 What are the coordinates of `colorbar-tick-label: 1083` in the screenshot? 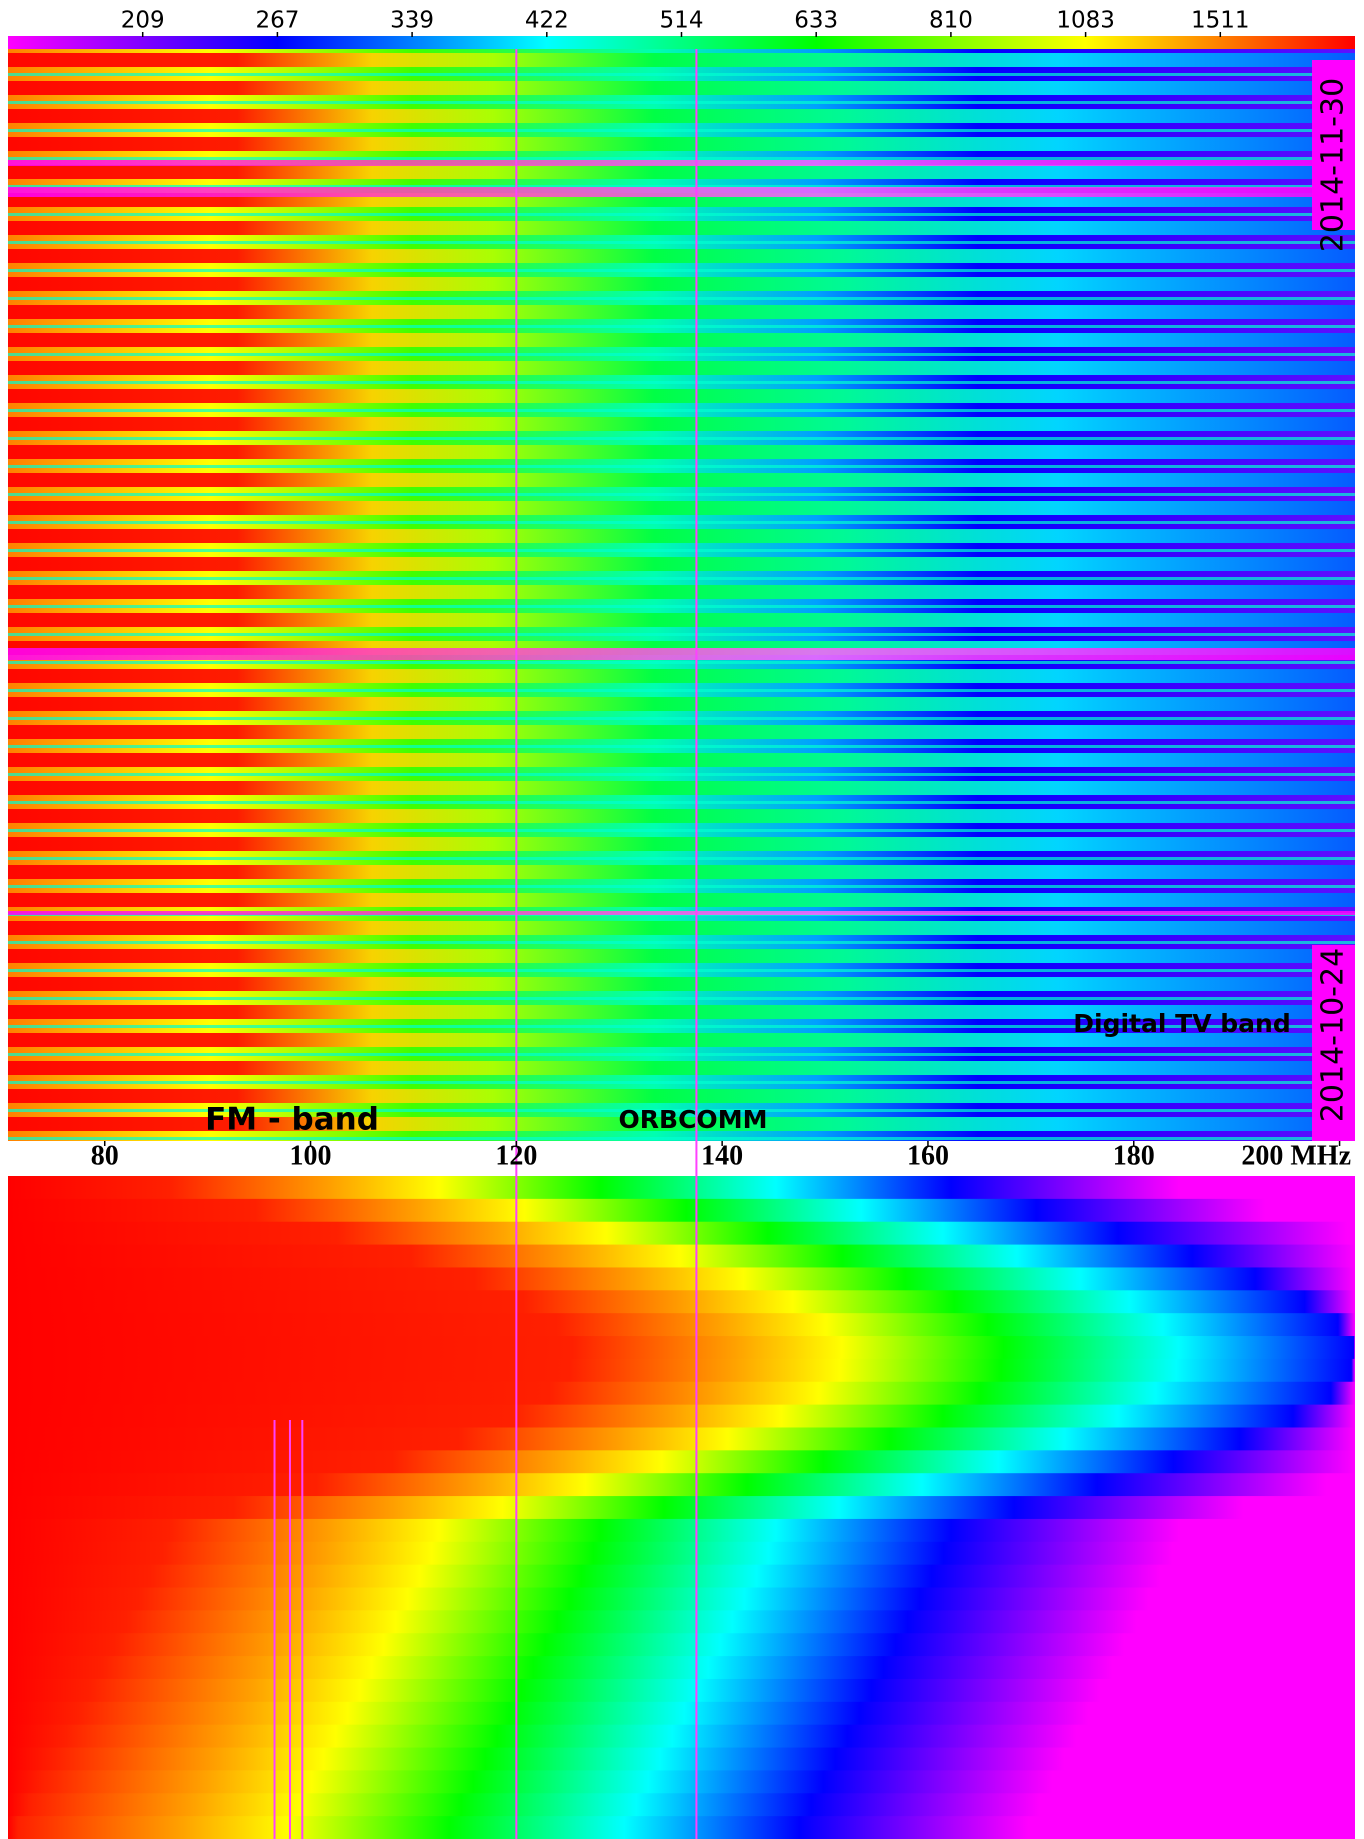 It's located at (1085, 21).